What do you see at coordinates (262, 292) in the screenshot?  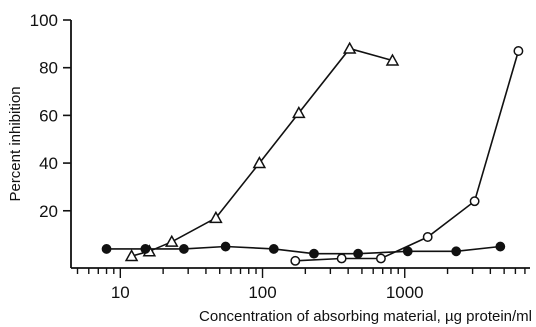 I see `x-tick-label: 100` at bounding box center [262, 292].